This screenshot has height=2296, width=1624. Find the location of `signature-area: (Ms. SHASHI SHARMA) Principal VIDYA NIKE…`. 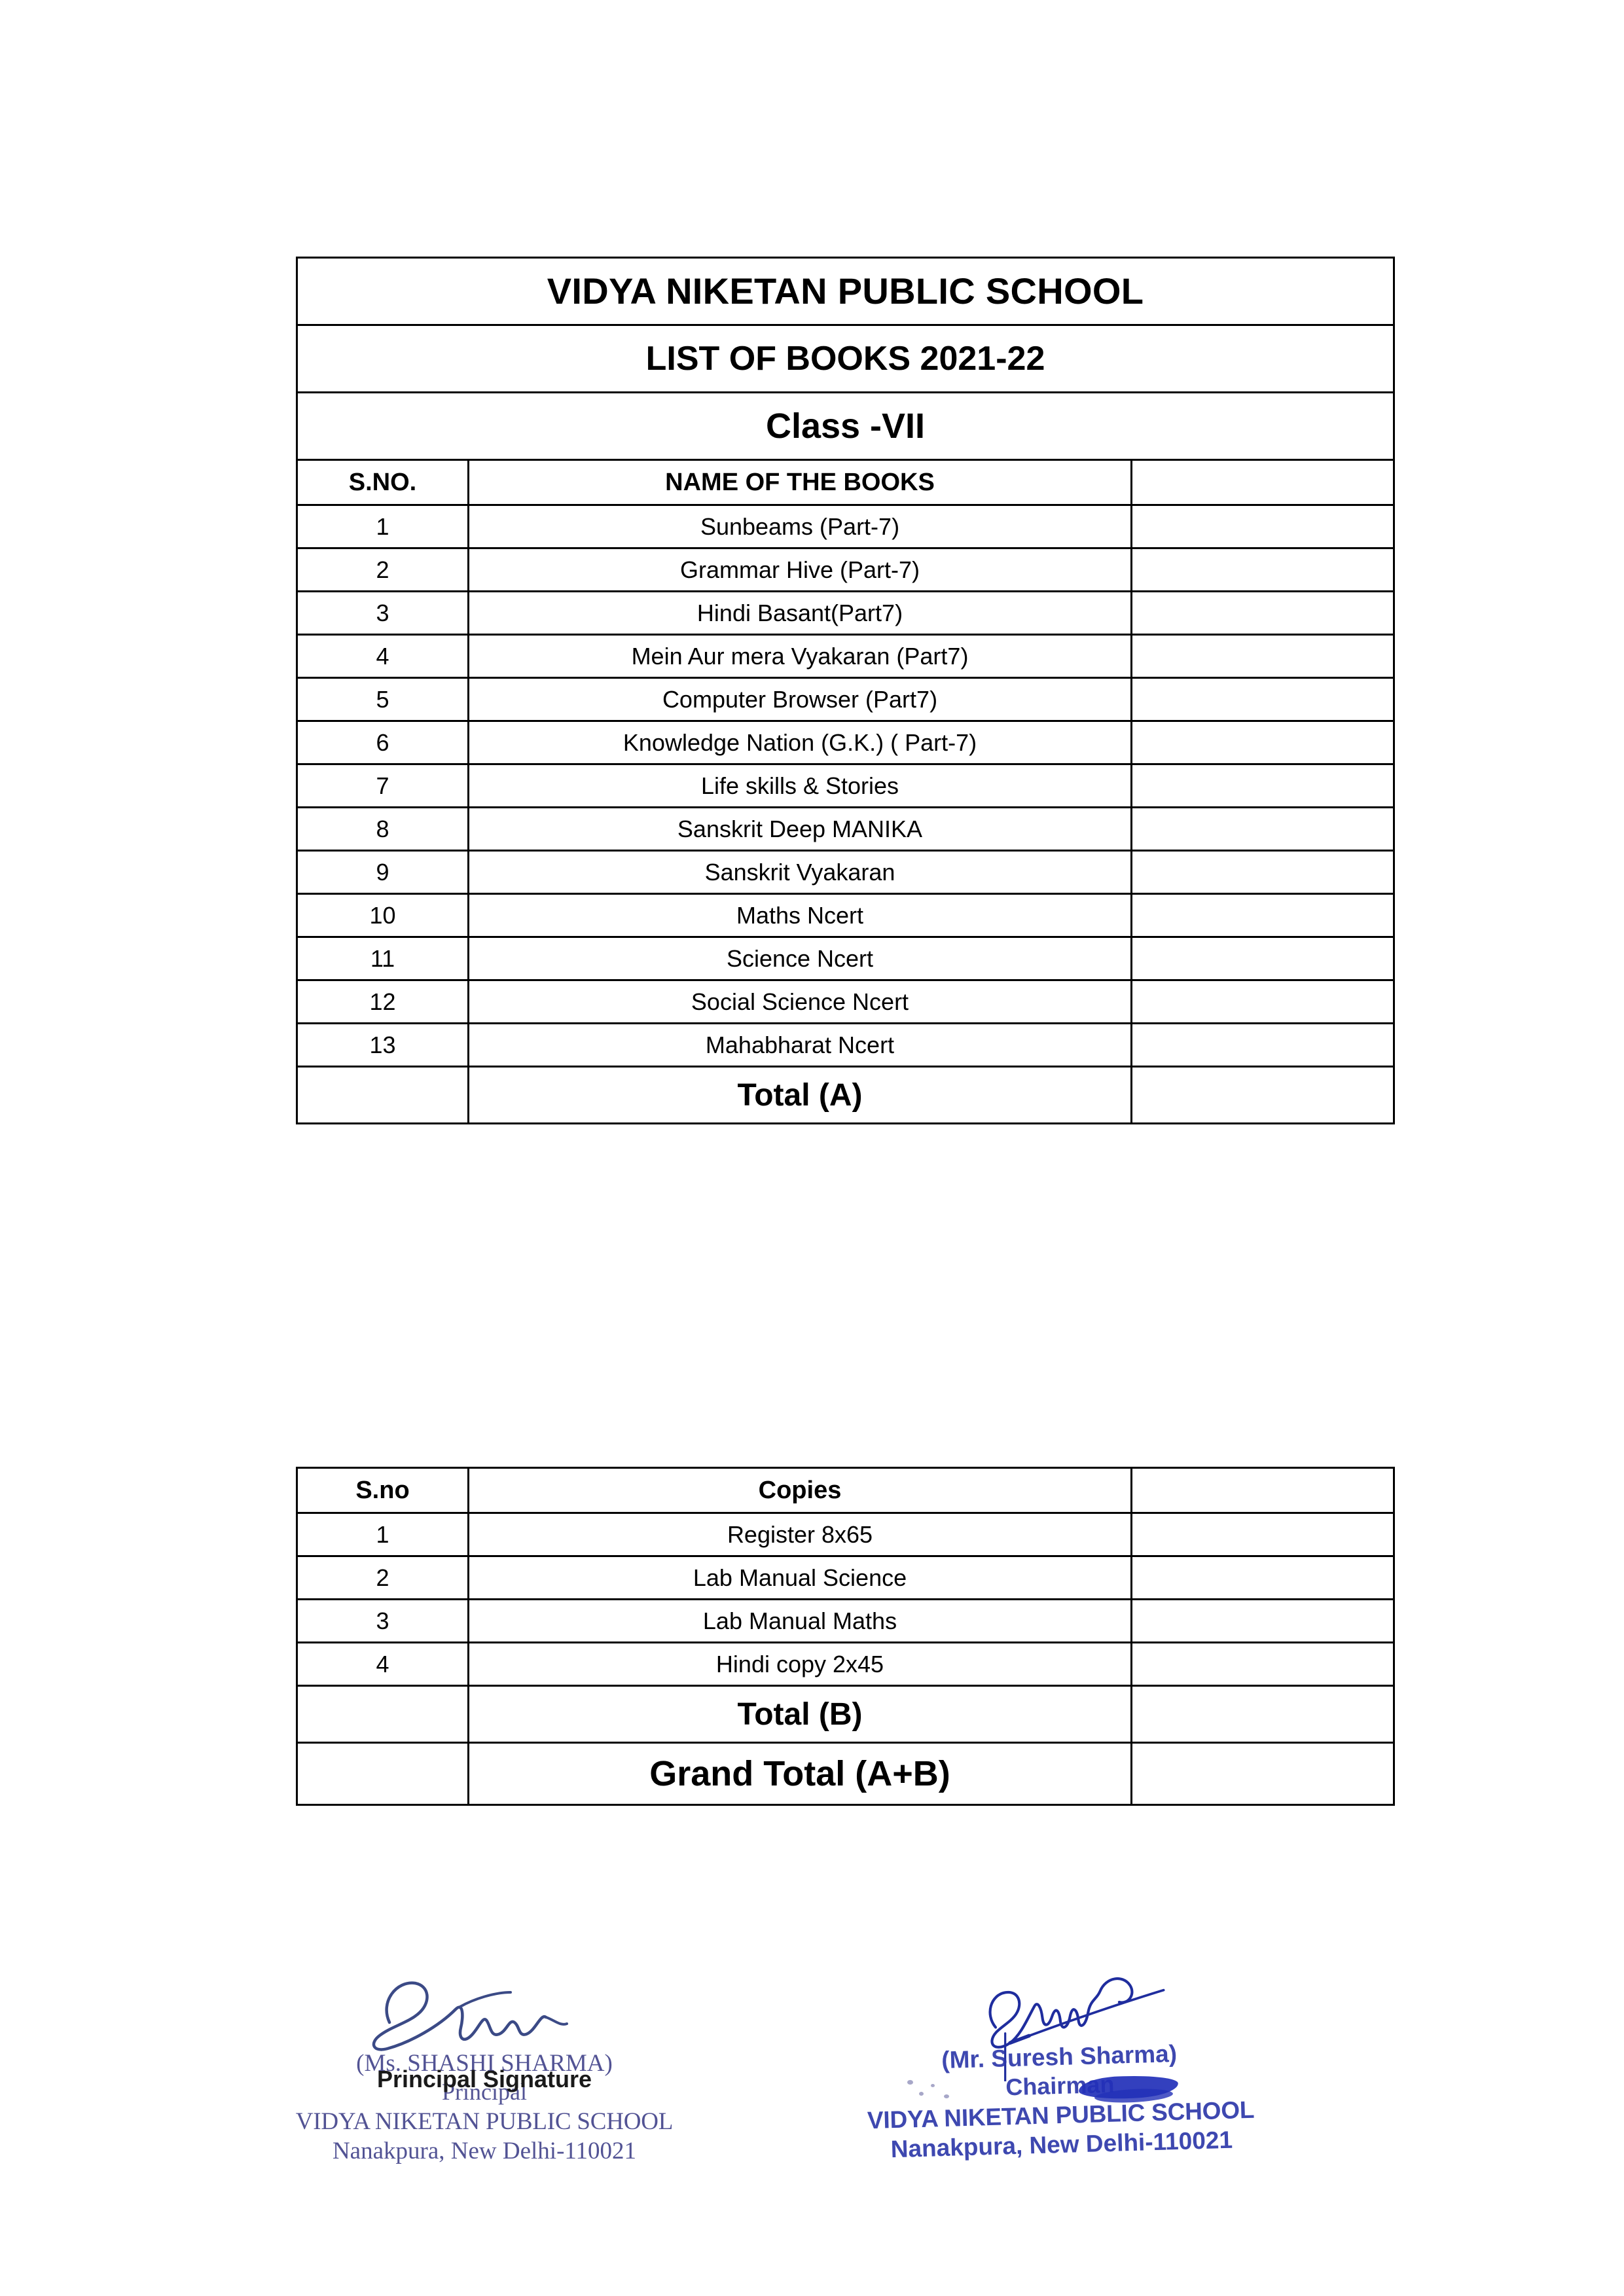

signature-area: (Ms. SHASHI SHARMA) Principal VIDYA NIKE… is located at coordinates (812, 2091).